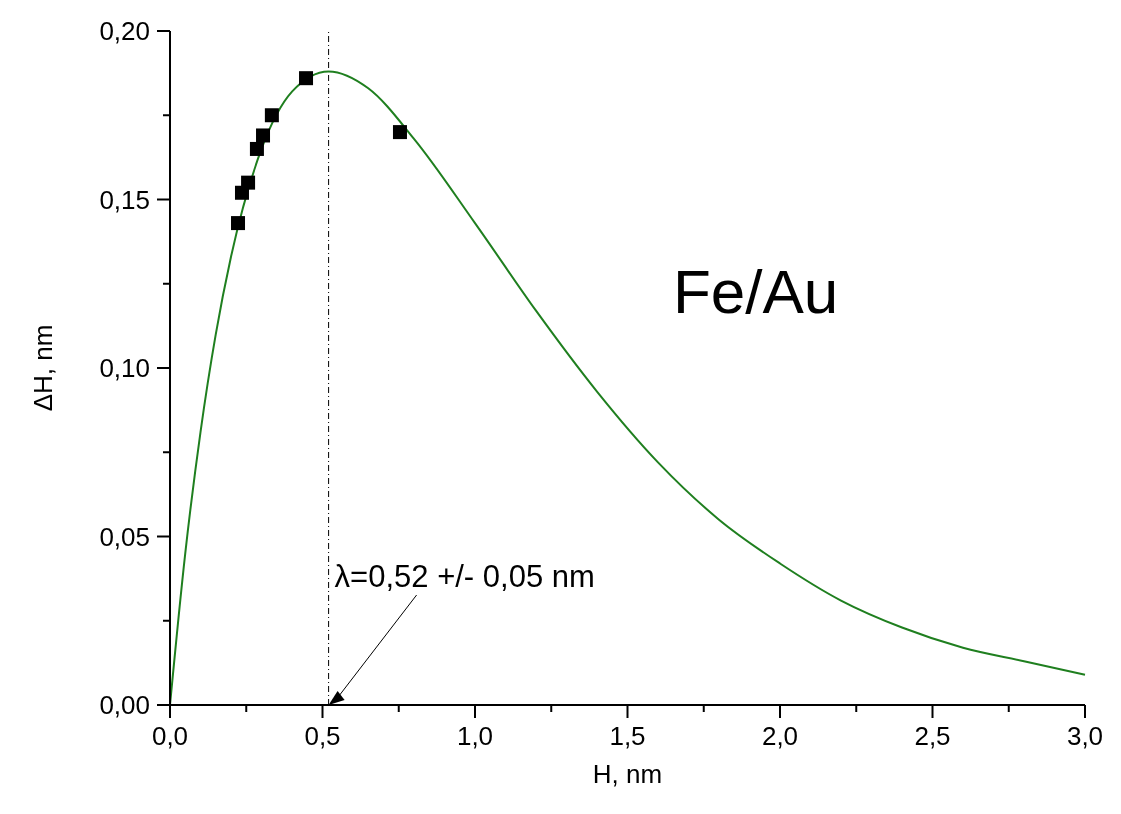 The height and width of the screenshot is (814, 1121). What do you see at coordinates (124, 368) in the screenshot?
I see `y-tick-label: 0,10` at bounding box center [124, 368].